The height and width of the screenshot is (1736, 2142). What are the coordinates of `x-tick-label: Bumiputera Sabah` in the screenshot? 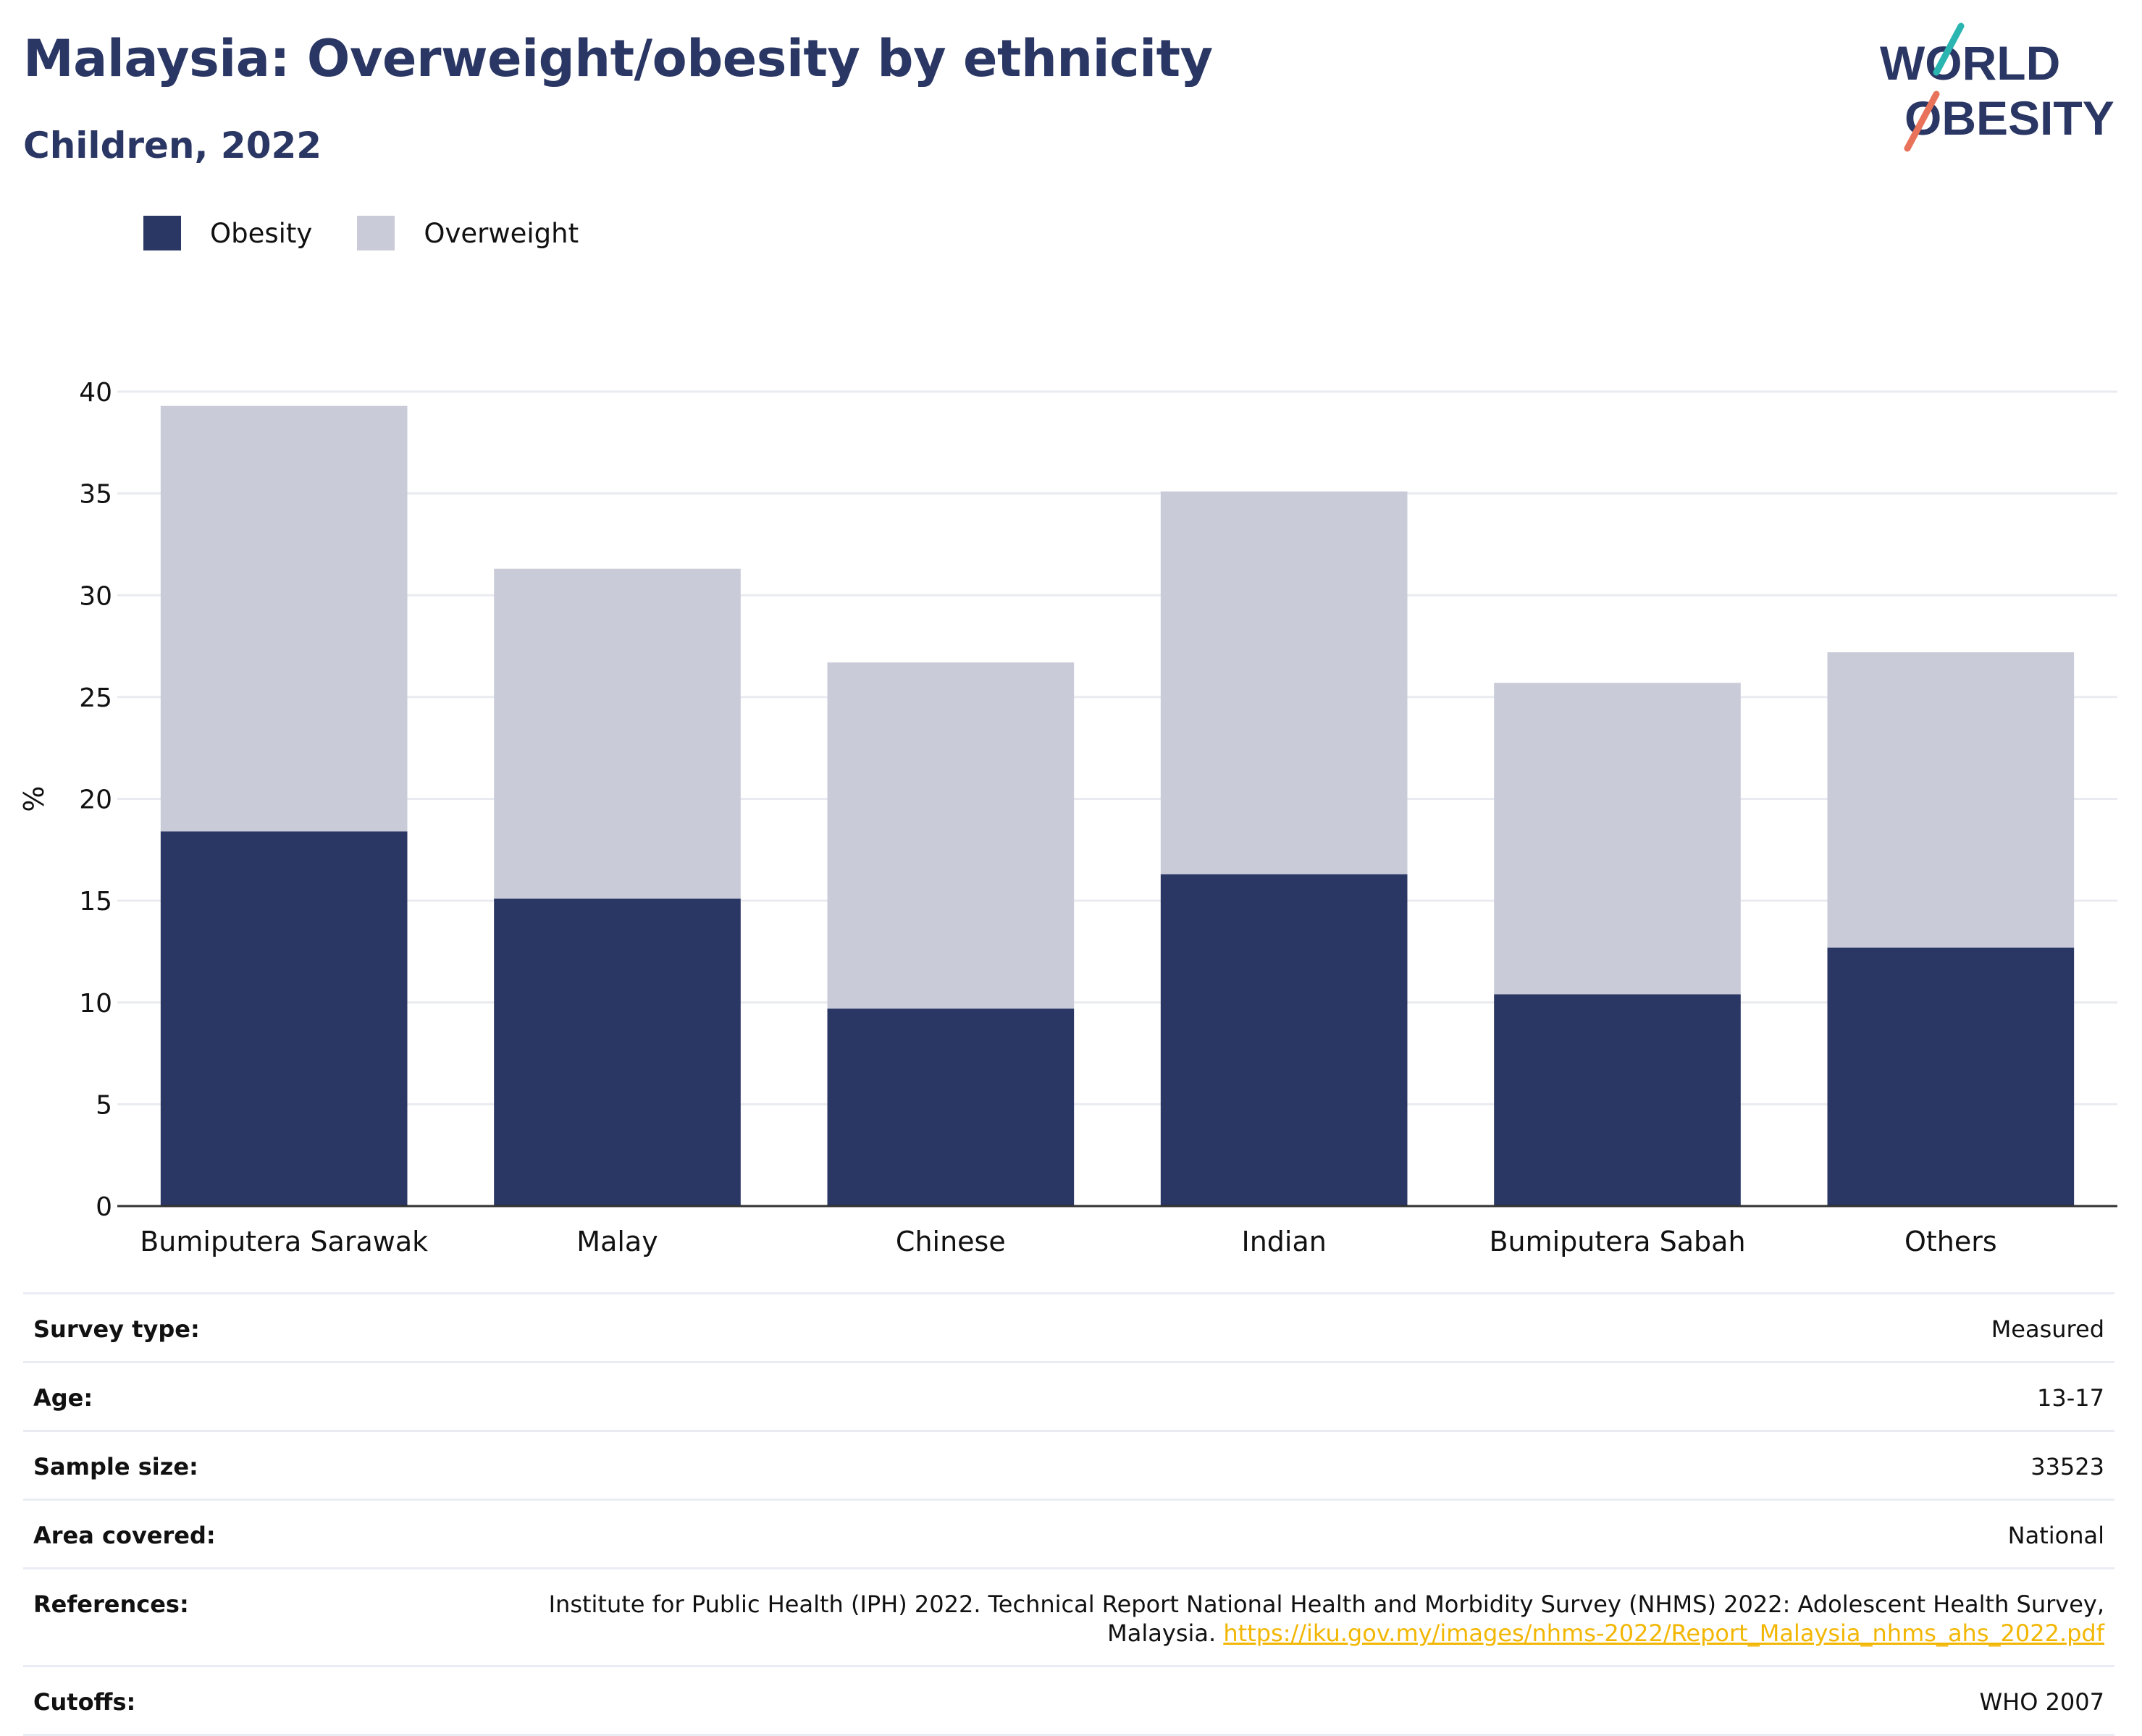 It's located at (1617, 1241).